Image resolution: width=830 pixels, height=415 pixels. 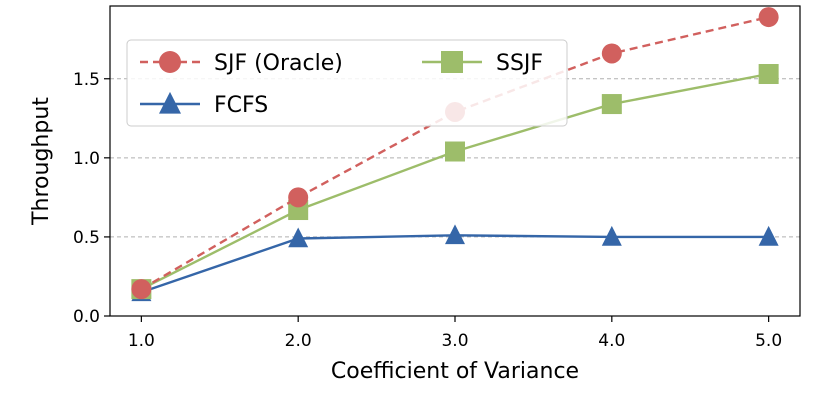 What do you see at coordinates (278, 63) in the screenshot?
I see `legend-label: SJF (Oracle)` at bounding box center [278, 63].